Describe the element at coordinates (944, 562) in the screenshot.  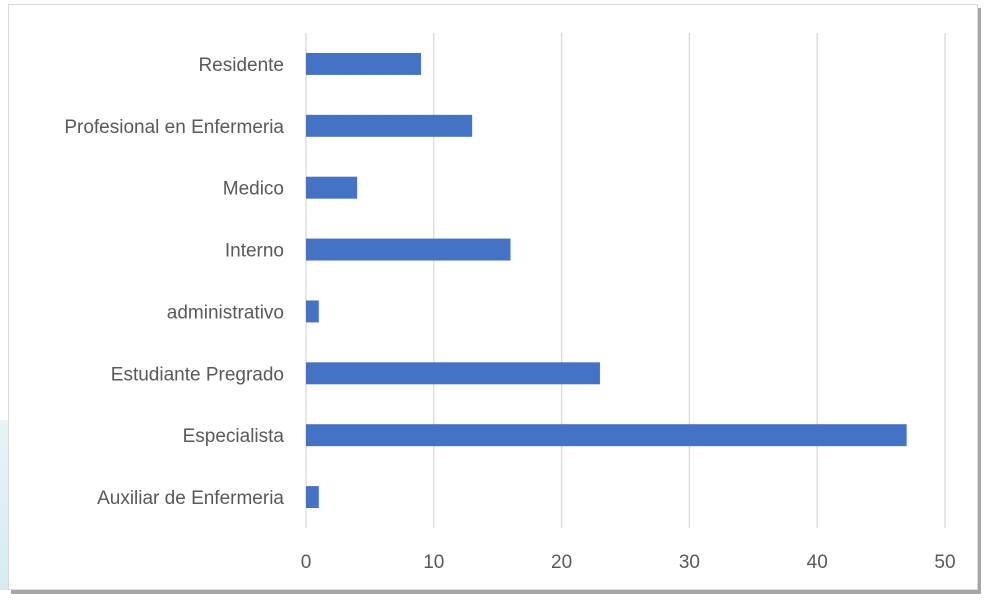
I see `x-tick-label: 50` at that location.